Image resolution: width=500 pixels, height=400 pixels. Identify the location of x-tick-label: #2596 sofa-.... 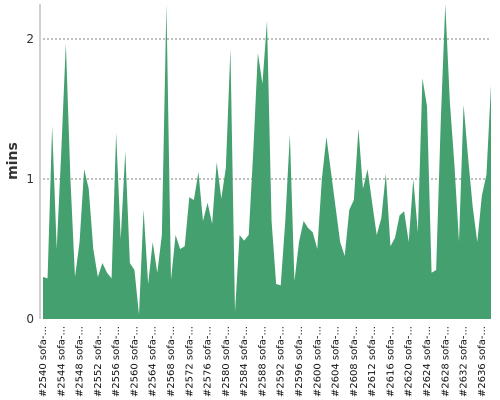
(299, 361).